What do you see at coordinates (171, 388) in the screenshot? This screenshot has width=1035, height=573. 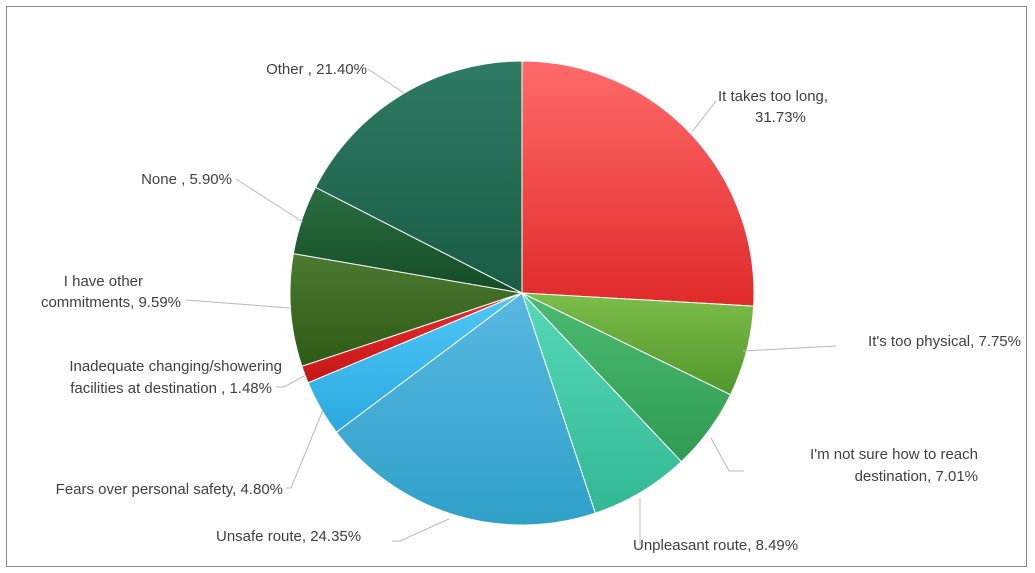 I see `slice-label-7-line-2: facilities at destination , 1.48%` at bounding box center [171, 388].